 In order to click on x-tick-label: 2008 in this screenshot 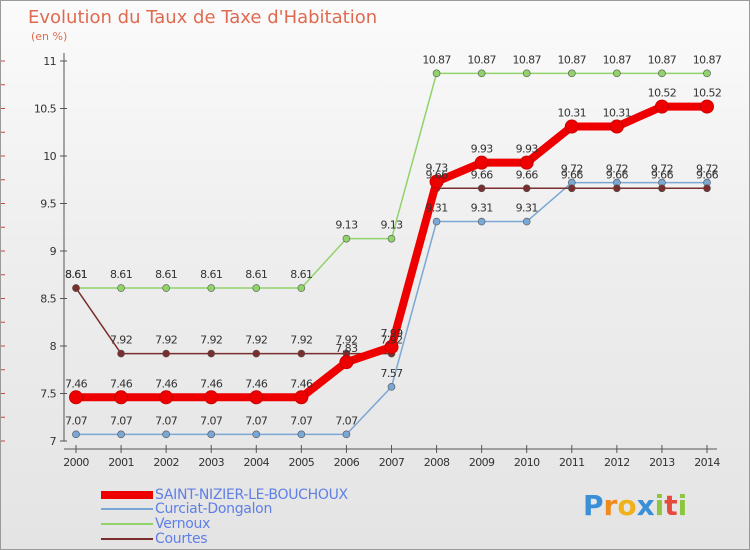, I will do `click(437, 462)`.